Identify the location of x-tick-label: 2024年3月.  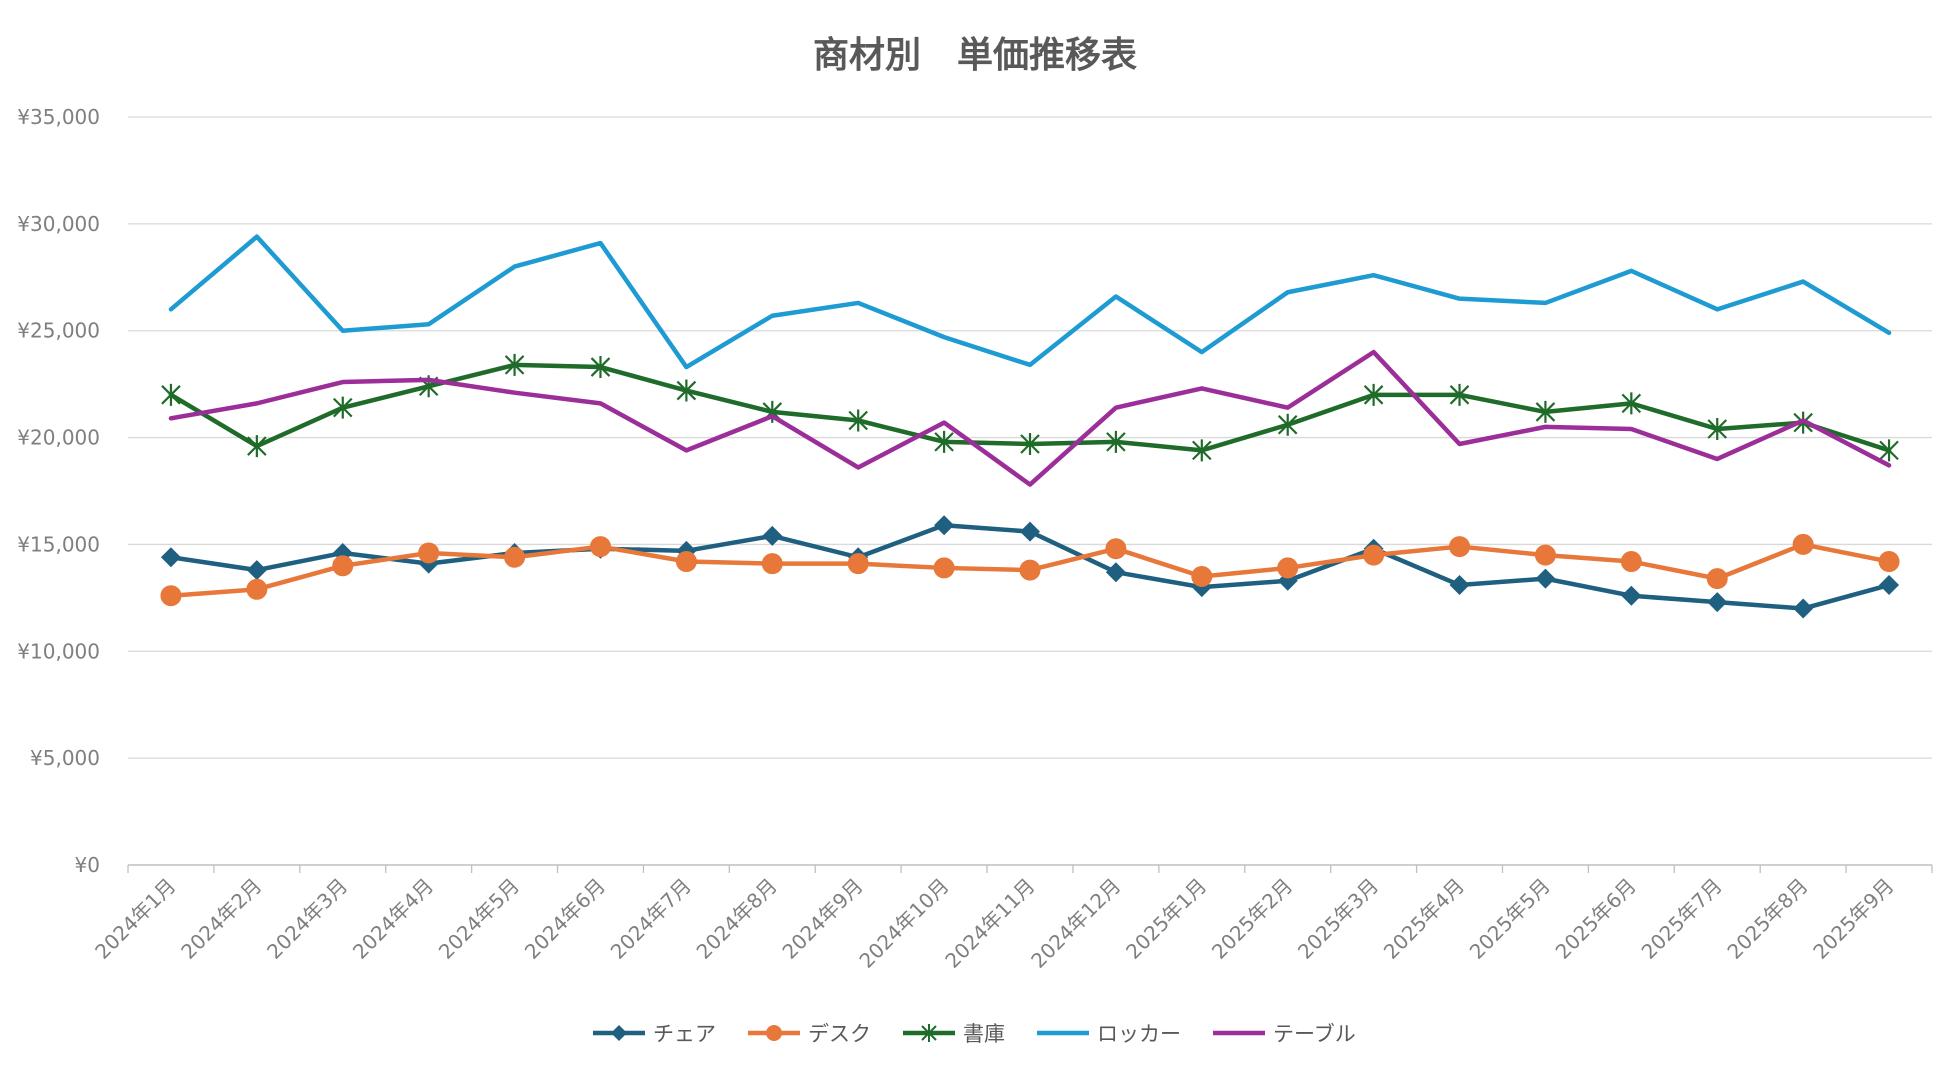
(307, 919).